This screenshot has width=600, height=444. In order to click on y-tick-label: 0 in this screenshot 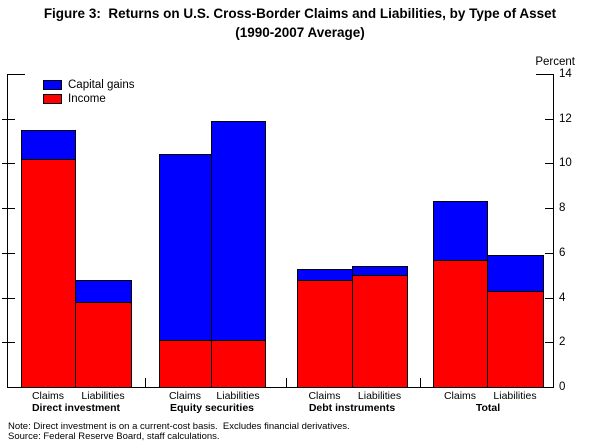, I will do `click(562, 387)`.